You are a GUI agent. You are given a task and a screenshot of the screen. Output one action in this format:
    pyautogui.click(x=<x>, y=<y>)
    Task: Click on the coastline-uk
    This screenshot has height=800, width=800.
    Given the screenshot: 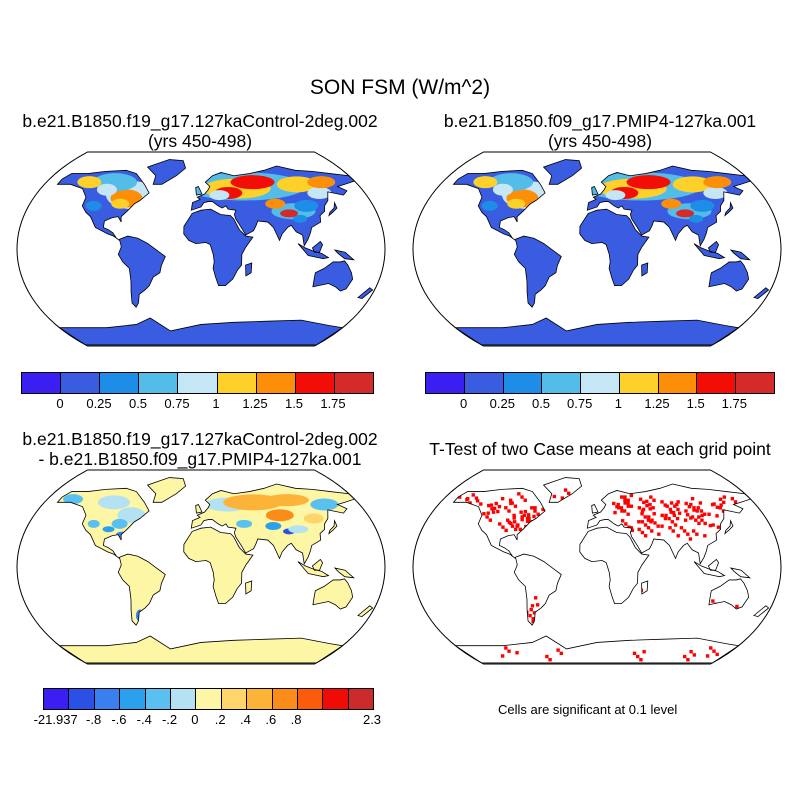 What is the action you would take?
    pyautogui.click(x=199, y=190)
    